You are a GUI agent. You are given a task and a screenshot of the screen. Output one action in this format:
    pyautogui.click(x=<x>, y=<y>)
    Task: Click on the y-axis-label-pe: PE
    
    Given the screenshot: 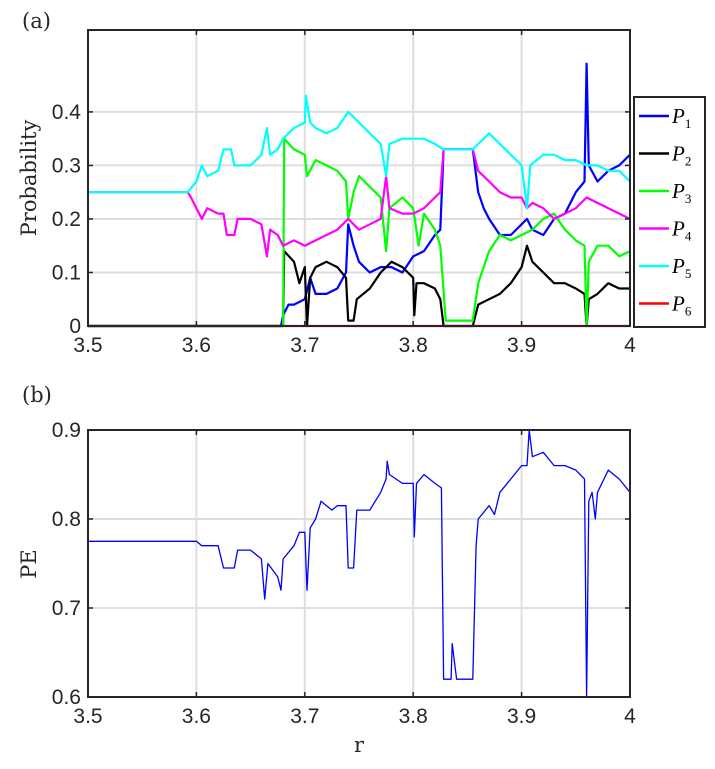 What is the action you would take?
    pyautogui.click(x=29, y=563)
    